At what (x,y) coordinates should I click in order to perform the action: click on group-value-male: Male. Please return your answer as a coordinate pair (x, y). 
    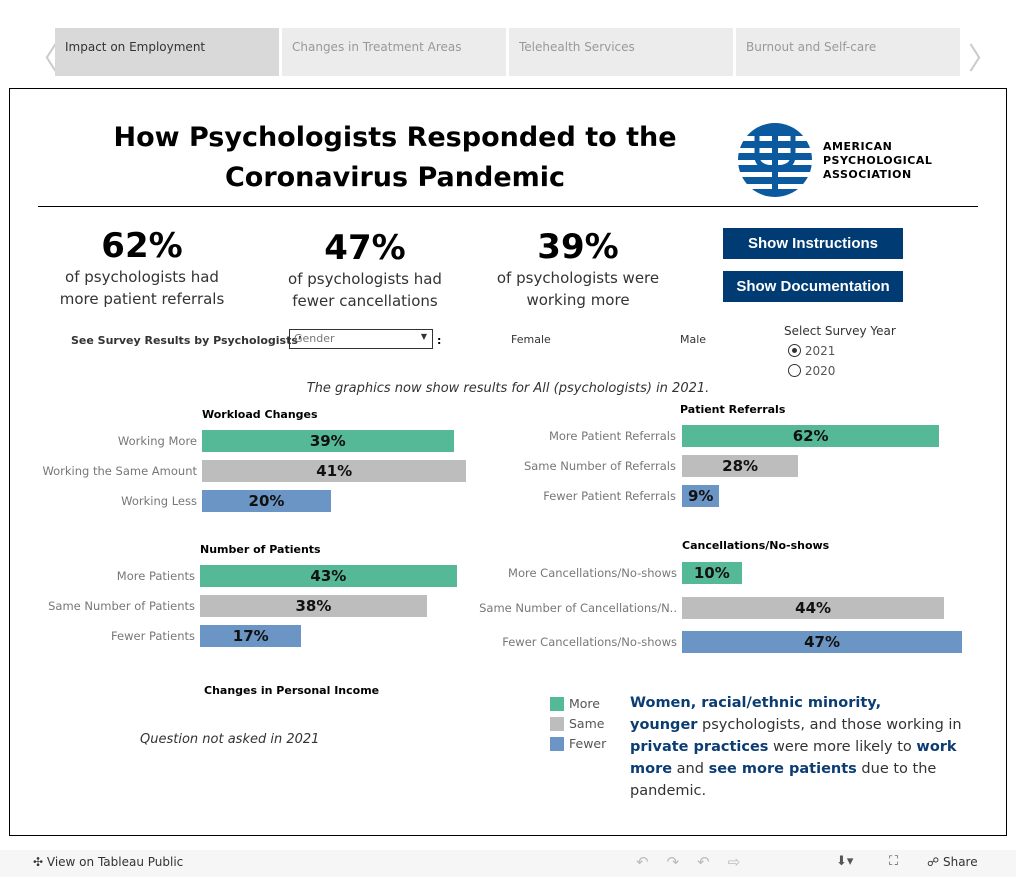
    Looking at the image, I should click on (693, 339).